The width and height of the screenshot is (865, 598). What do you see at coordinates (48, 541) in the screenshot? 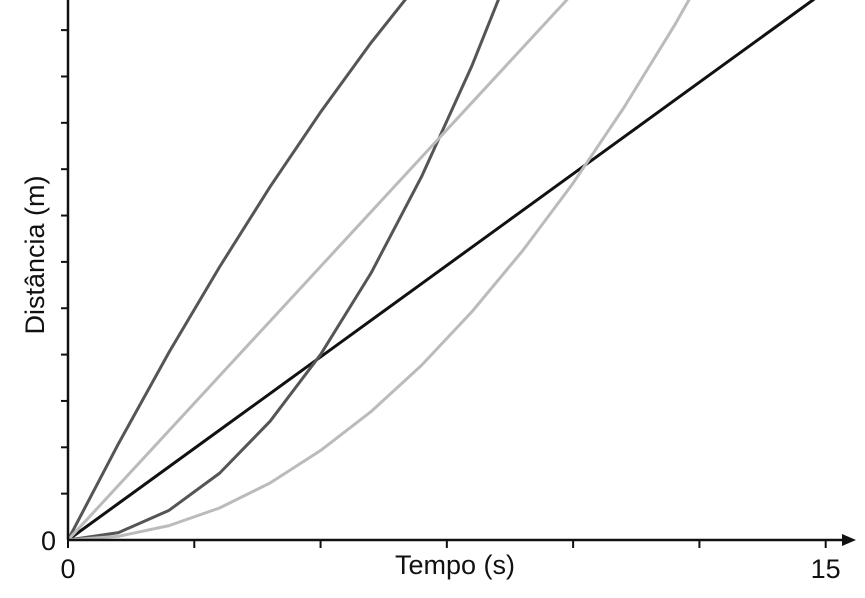
I see `y-tick-label: 0` at bounding box center [48, 541].